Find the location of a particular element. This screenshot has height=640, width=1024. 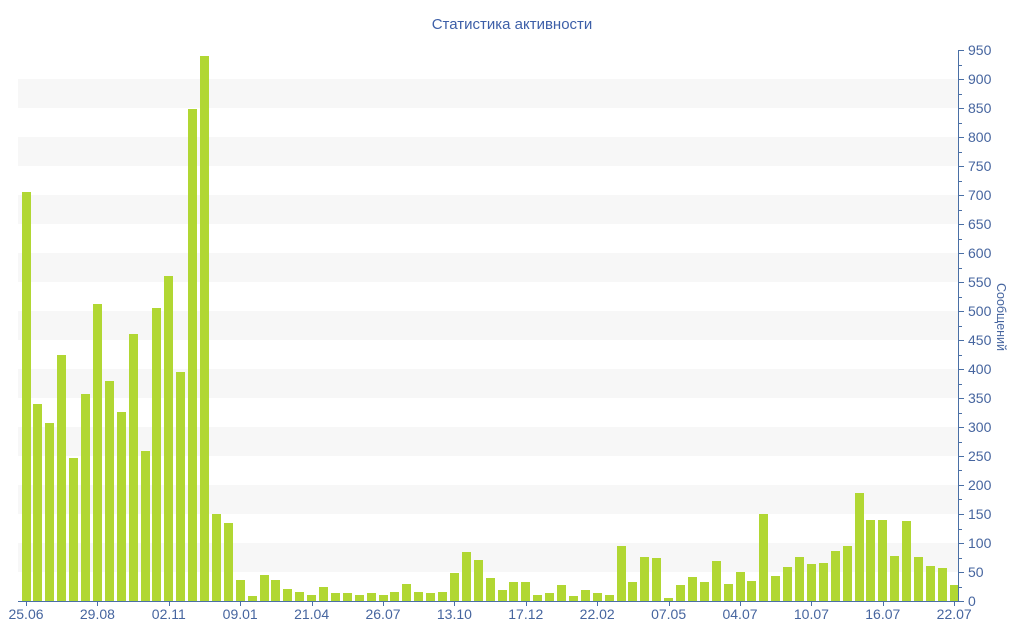

y-tick-label: 0 is located at coordinates (972, 601).